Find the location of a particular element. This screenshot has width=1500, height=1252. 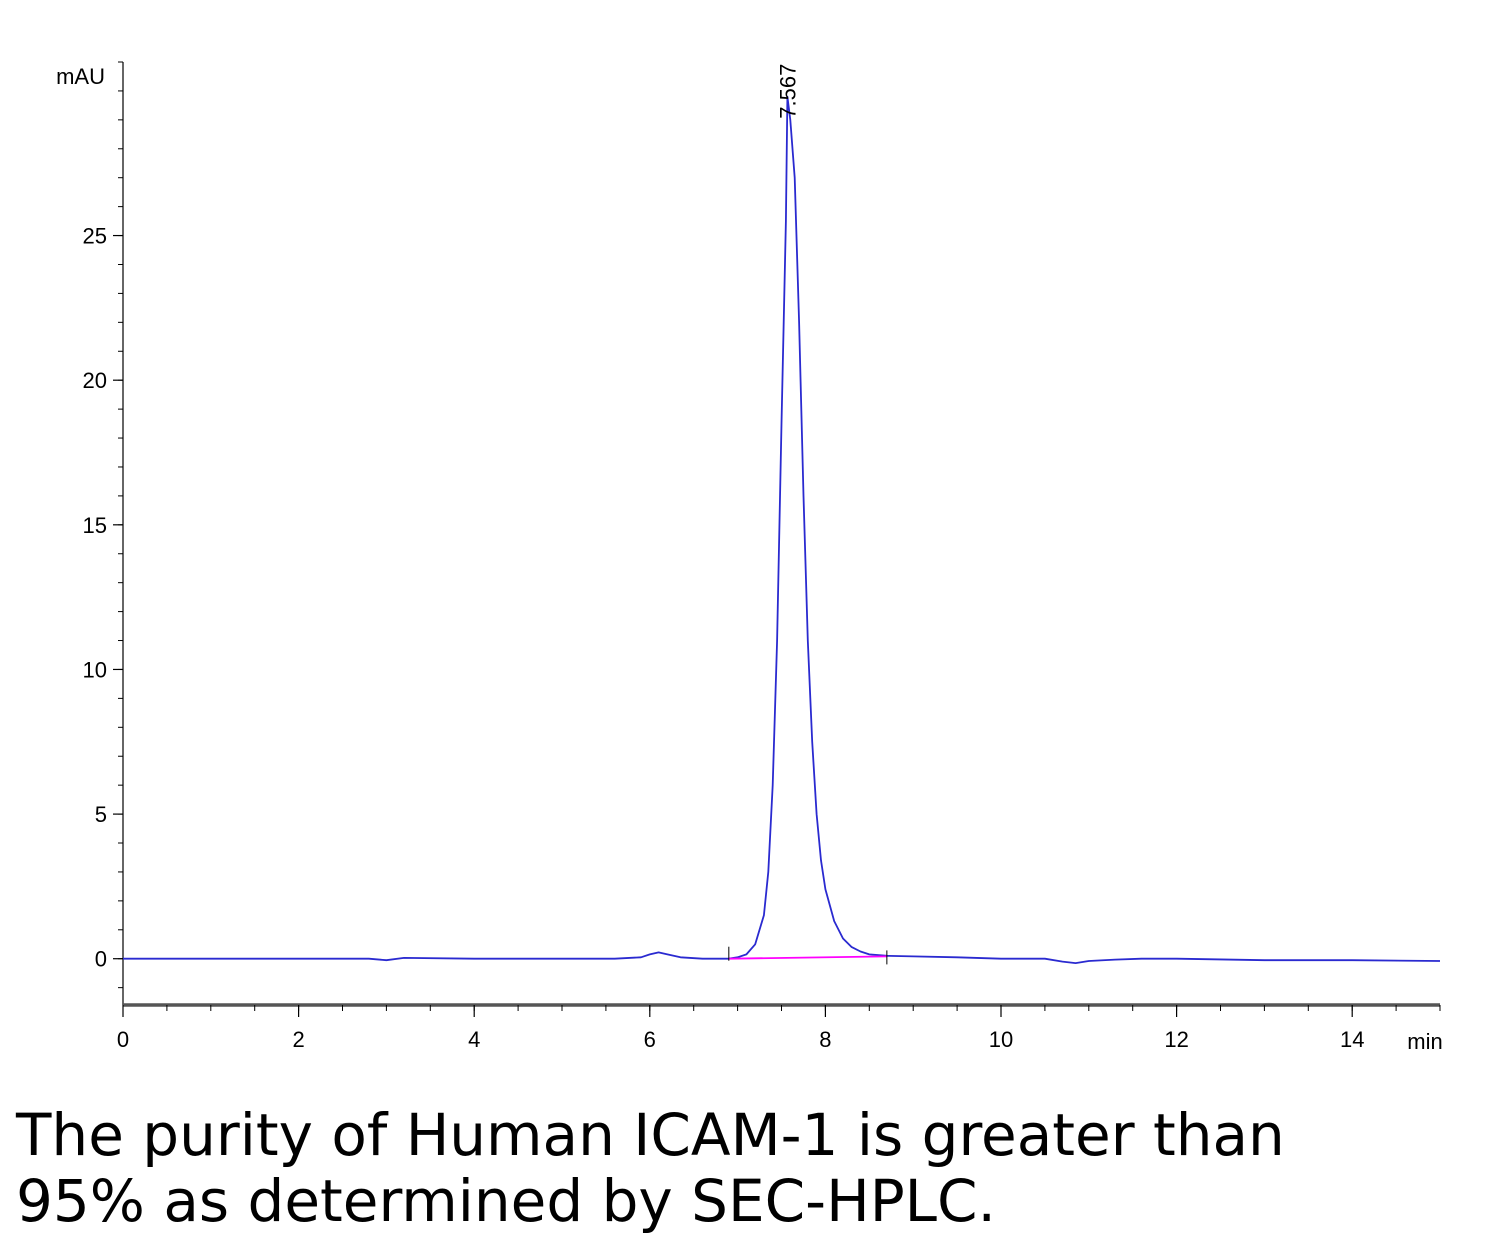

y-tick-label: 25 is located at coordinates (95, 236).